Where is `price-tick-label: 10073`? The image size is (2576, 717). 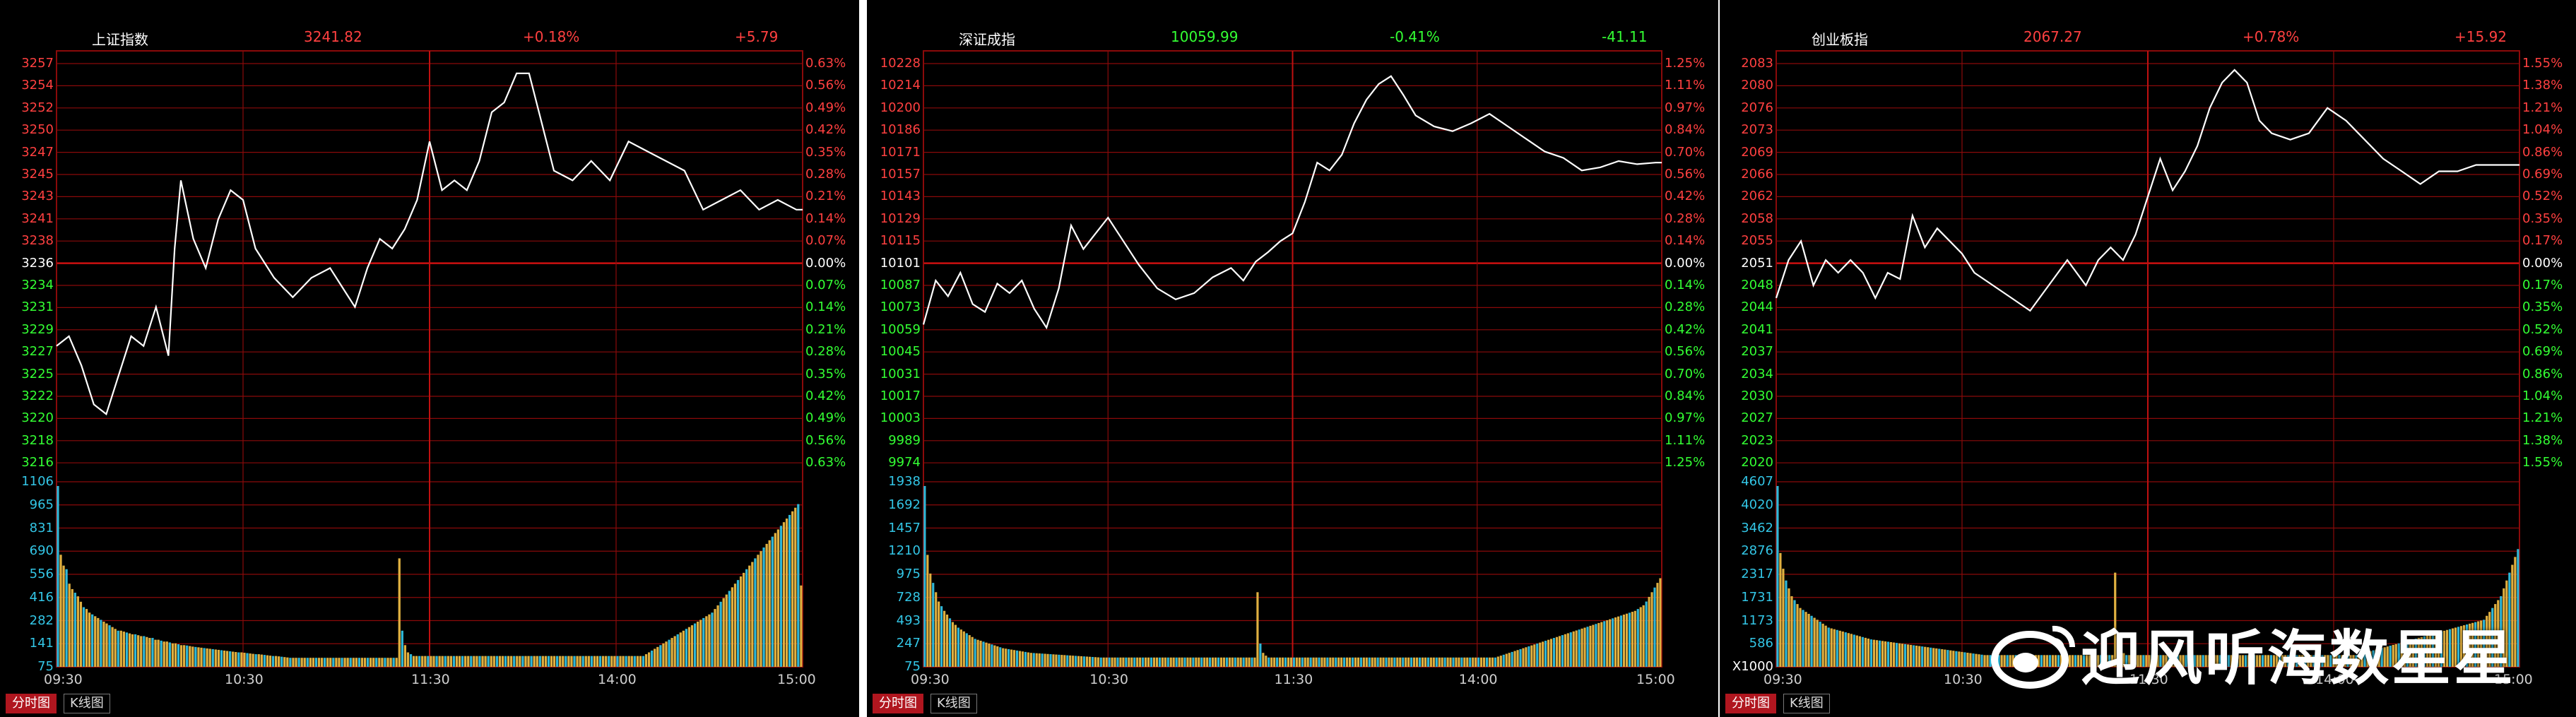 price-tick-label: 10073 is located at coordinates (900, 308).